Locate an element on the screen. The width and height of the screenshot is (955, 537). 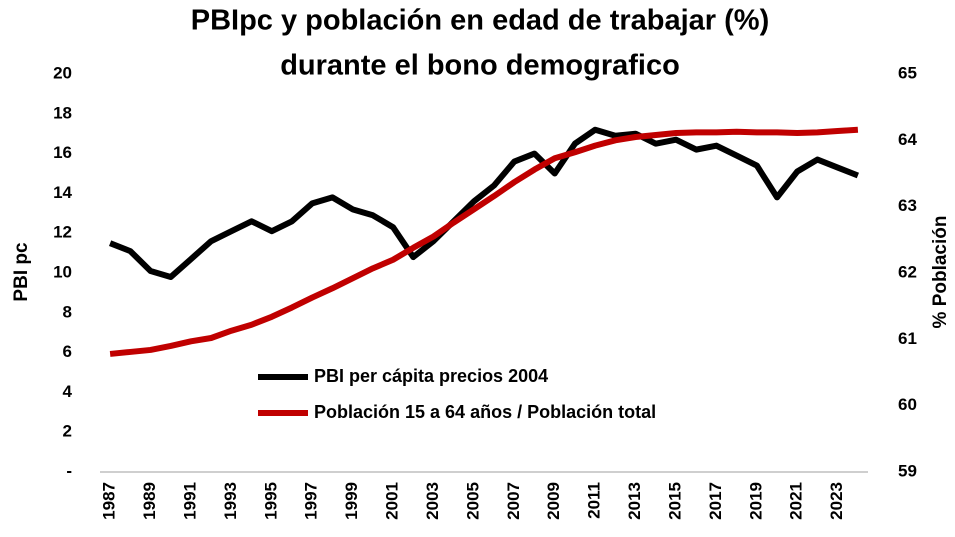
y2-tick-label: 62 is located at coordinates (907, 271).